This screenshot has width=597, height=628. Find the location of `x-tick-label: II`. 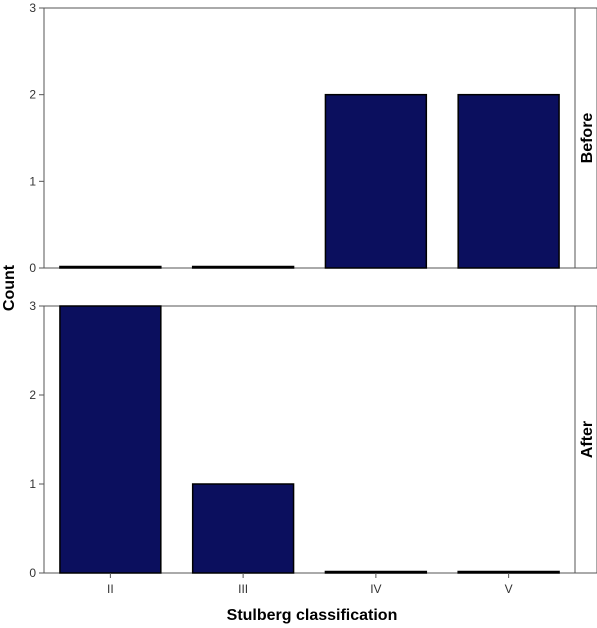

x-tick-label: II is located at coordinates (110, 589).